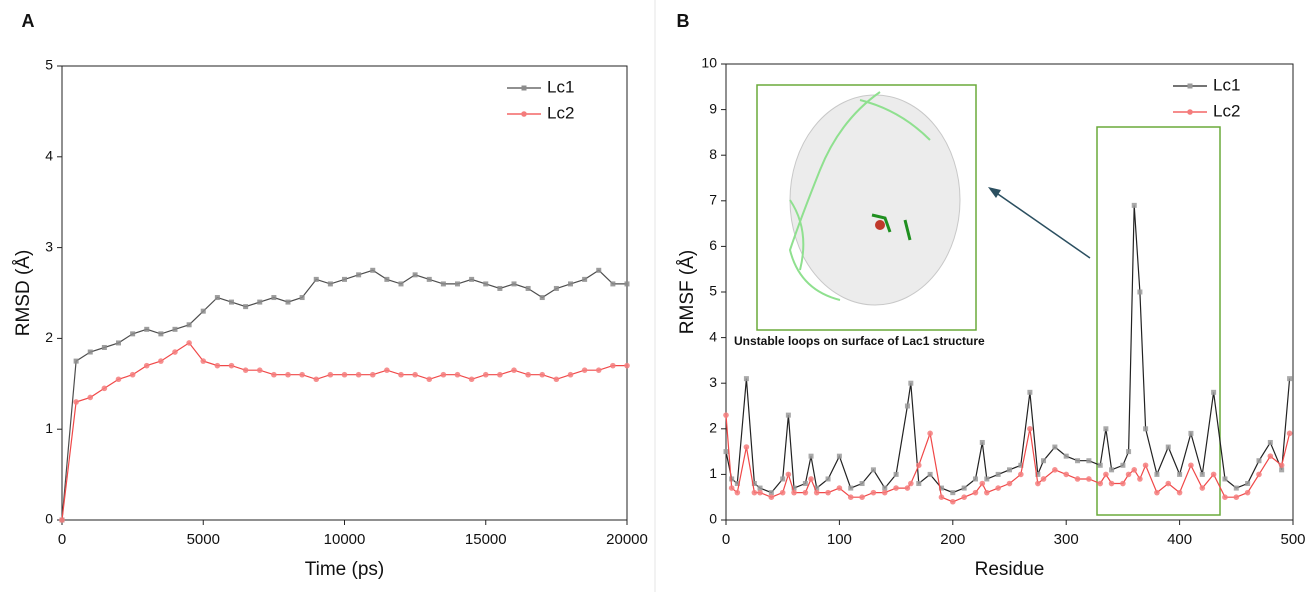  Describe the element at coordinates (687, 292) in the screenshot. I see `y-axis-label: RMSF (Å)` at that location.